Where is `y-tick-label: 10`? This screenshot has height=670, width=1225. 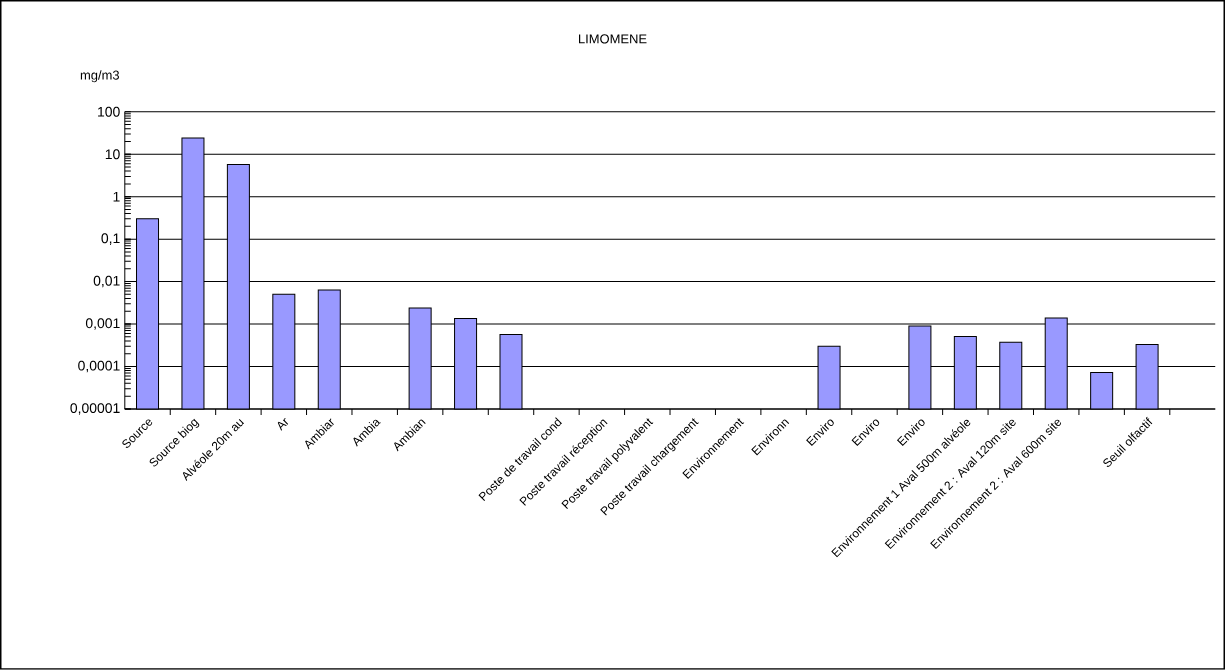
y-tick-label: 10 is located at coordinates (112, 154).